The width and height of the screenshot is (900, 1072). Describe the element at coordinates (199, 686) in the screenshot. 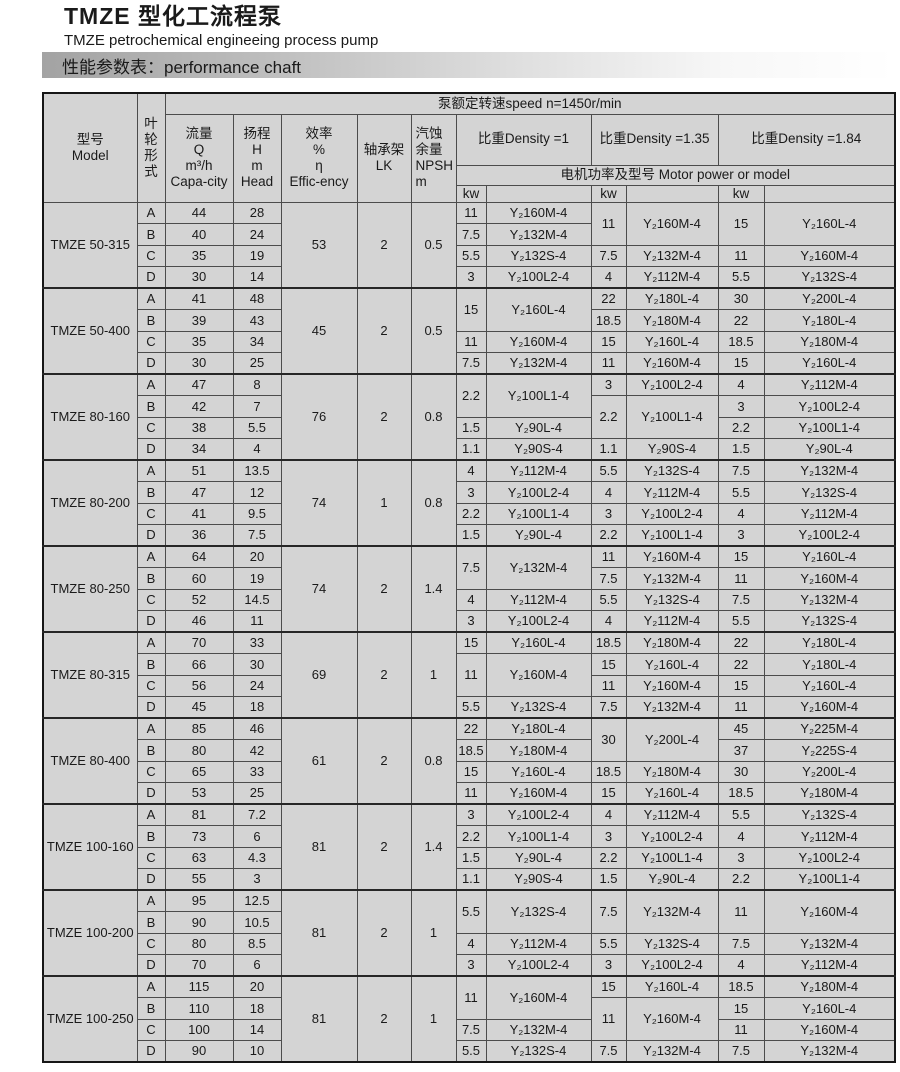

I see `flow-value-cell: 56` at that location.